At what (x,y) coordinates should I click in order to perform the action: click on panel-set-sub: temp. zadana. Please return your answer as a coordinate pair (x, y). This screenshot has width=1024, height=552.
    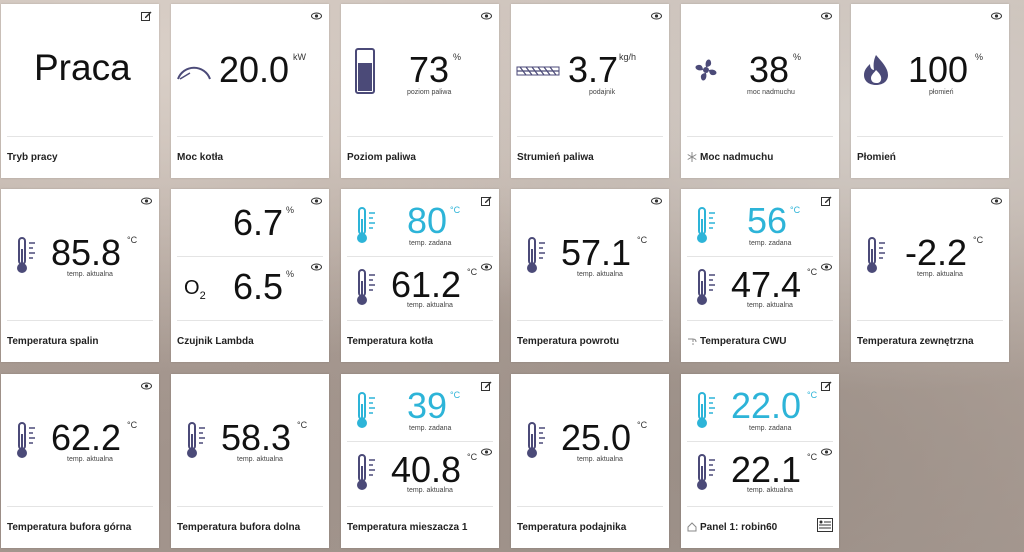
    Looking at the image, I should click on (770, 428).